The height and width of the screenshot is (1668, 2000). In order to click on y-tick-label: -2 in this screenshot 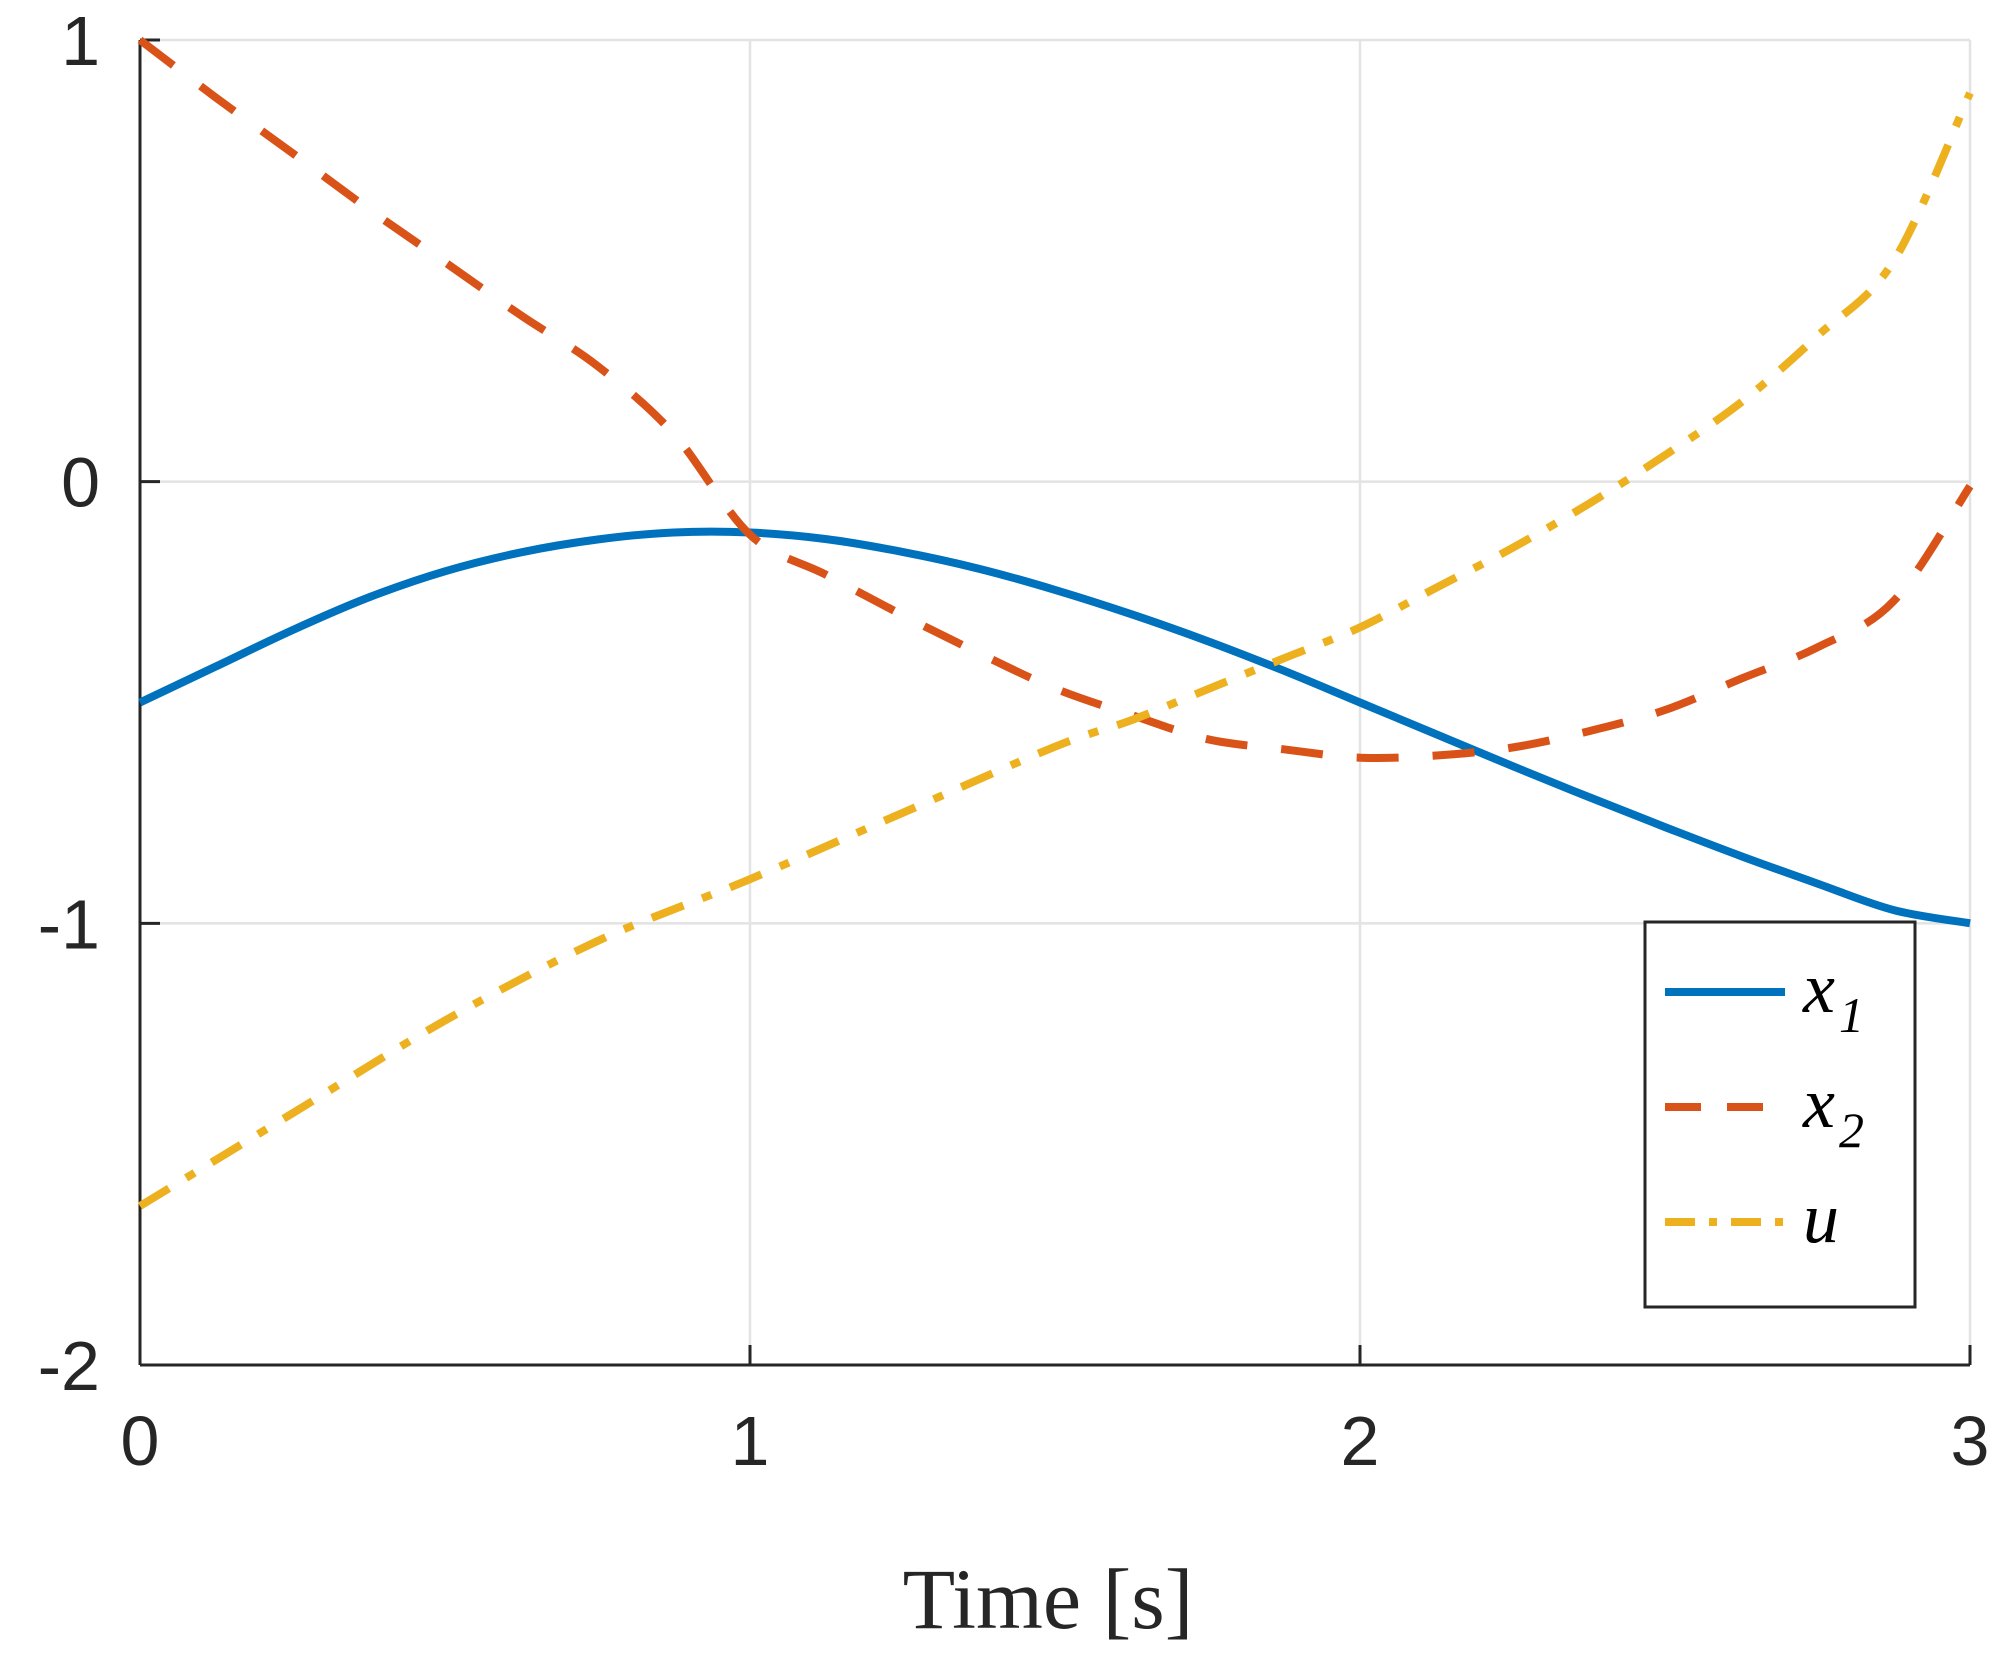, I will do `click(69, 1366)`.